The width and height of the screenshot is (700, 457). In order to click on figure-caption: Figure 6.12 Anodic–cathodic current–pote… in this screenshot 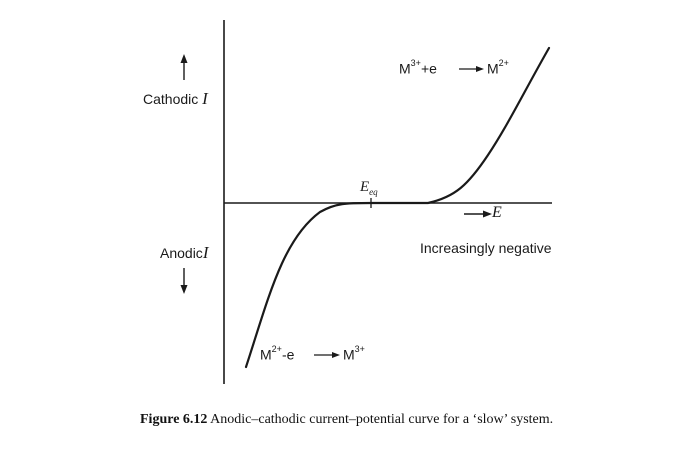, I will do `click(346, 420)`.